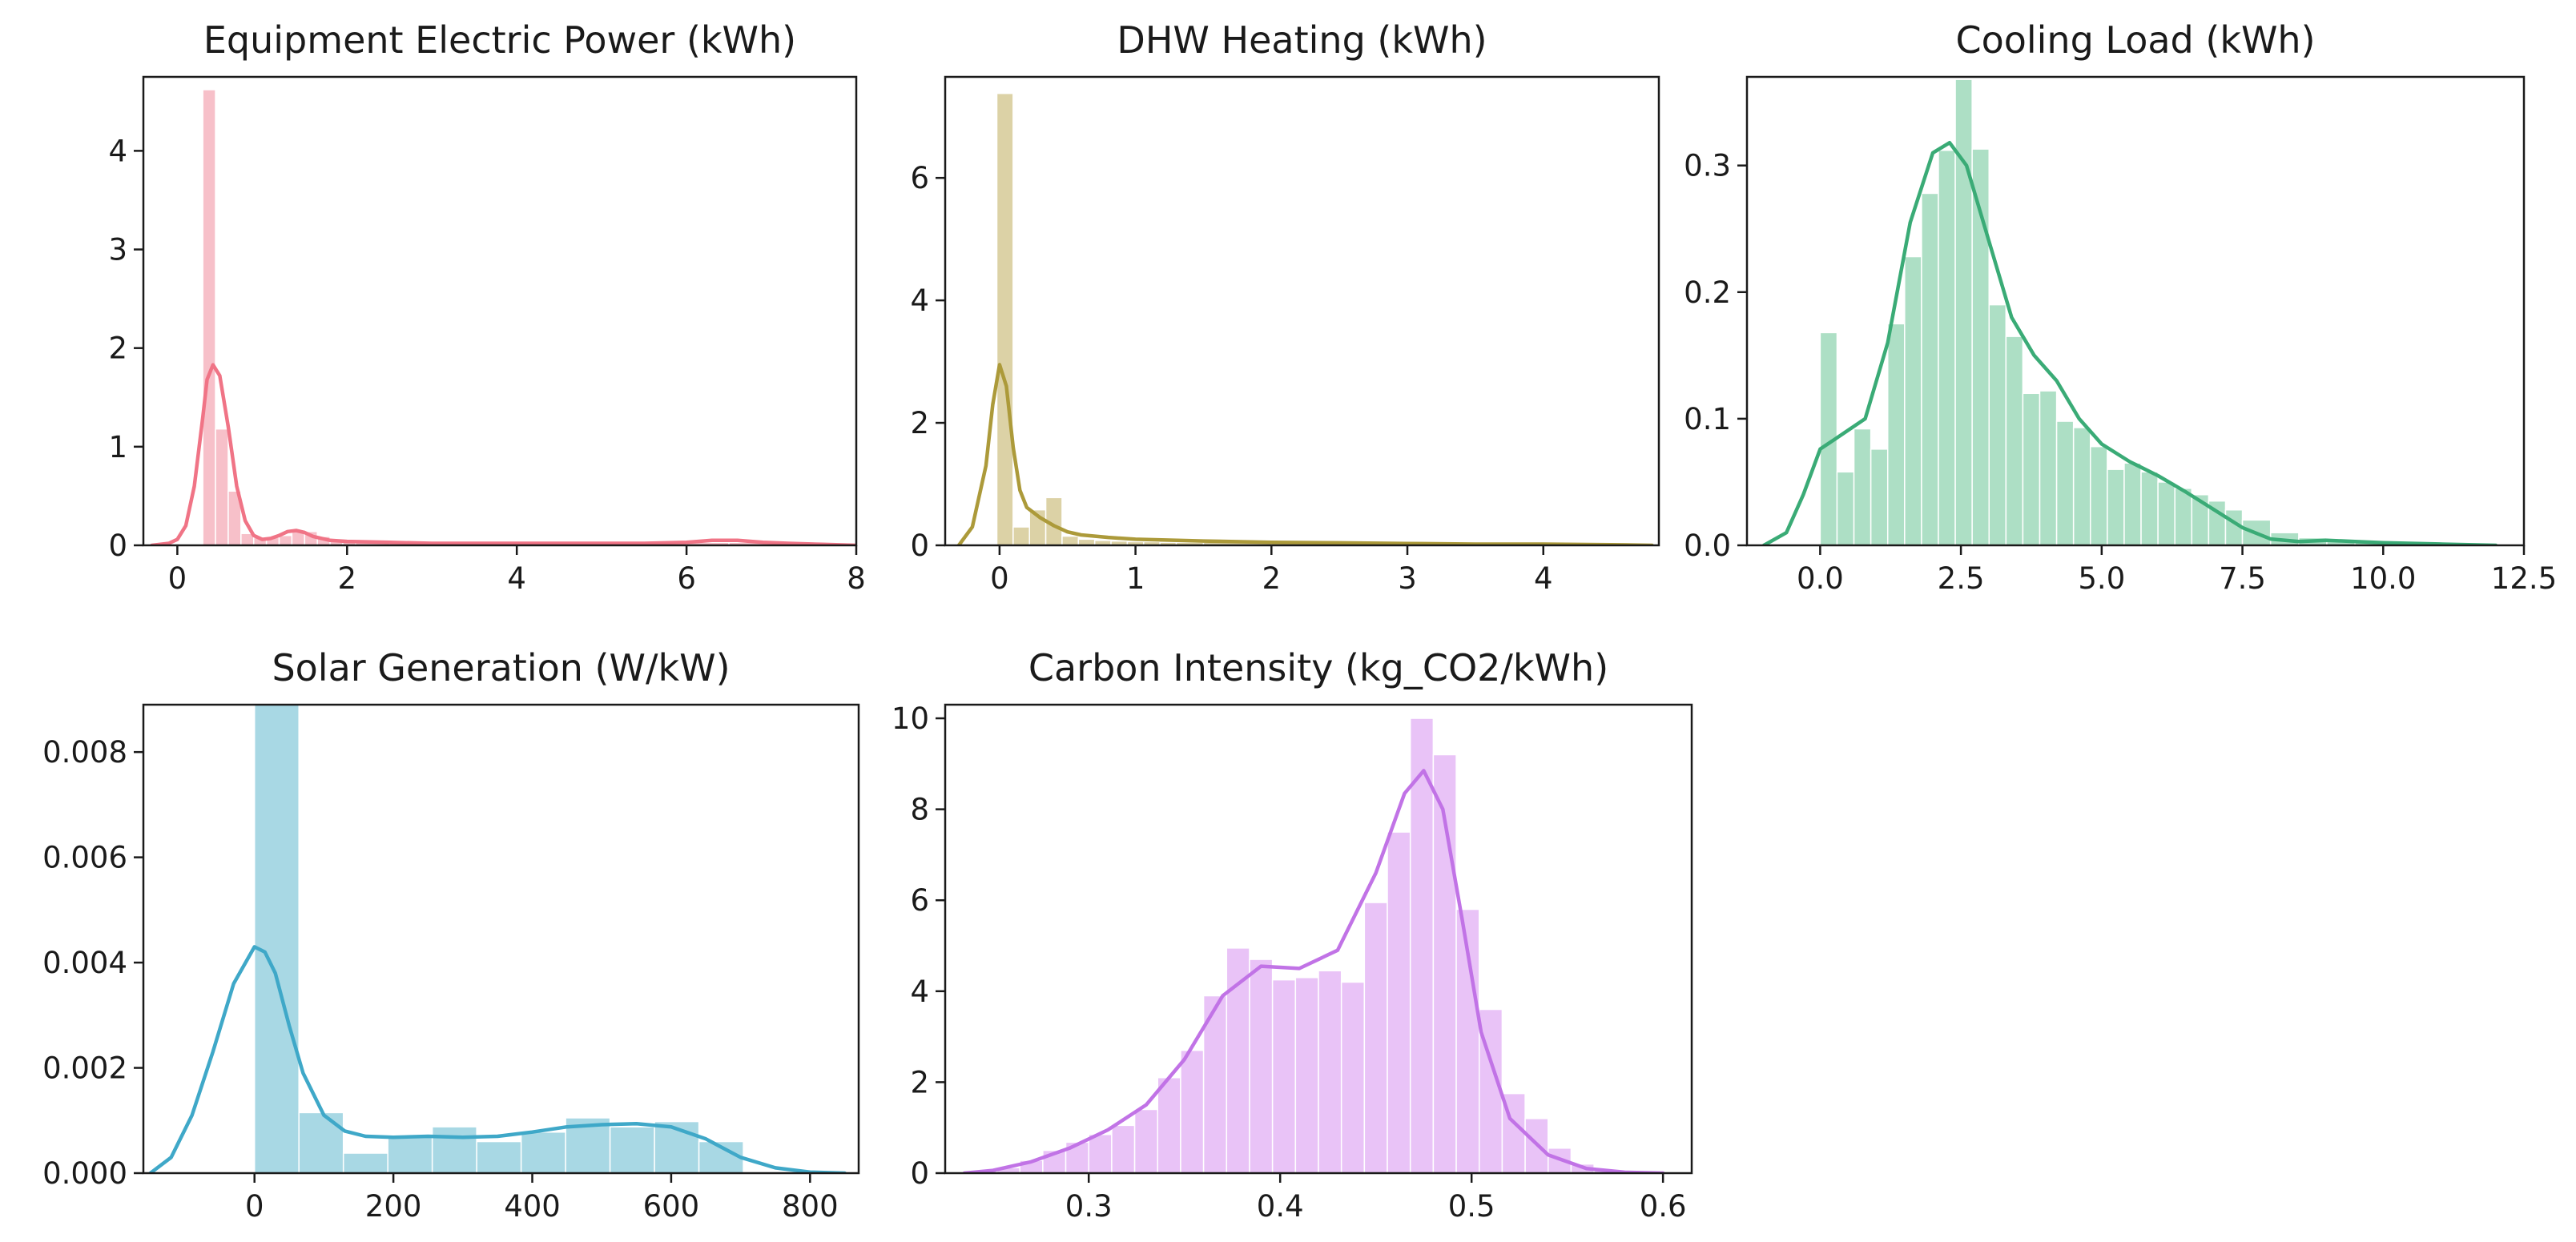 This screenshot has height=1242, width=2576. Describe the element at coordinates (2135, 40) in the screenshot. I see `chart-title: Cooling Load (kWh)` at that location.